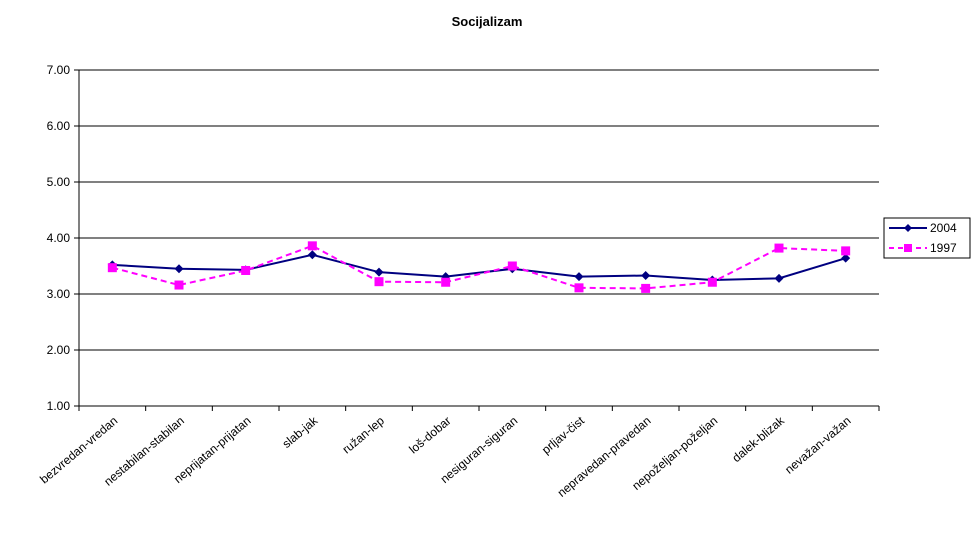 The image size is (974, 538). Describe the element at coordinates (300, 432) in the screenshot. I see `x-tick-label: slab-jak` at that location.